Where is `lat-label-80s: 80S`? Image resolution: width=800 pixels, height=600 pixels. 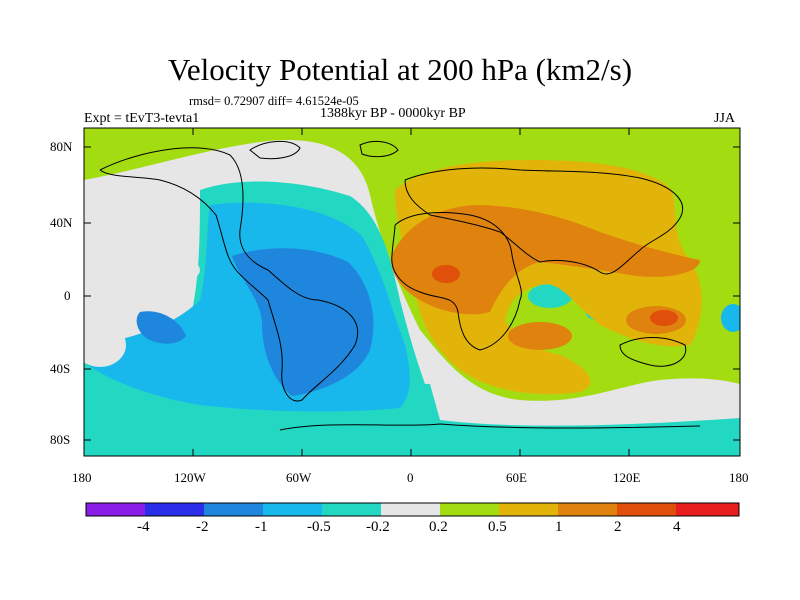 lat-label-80s: 80S is located at coordinates (60, 439).